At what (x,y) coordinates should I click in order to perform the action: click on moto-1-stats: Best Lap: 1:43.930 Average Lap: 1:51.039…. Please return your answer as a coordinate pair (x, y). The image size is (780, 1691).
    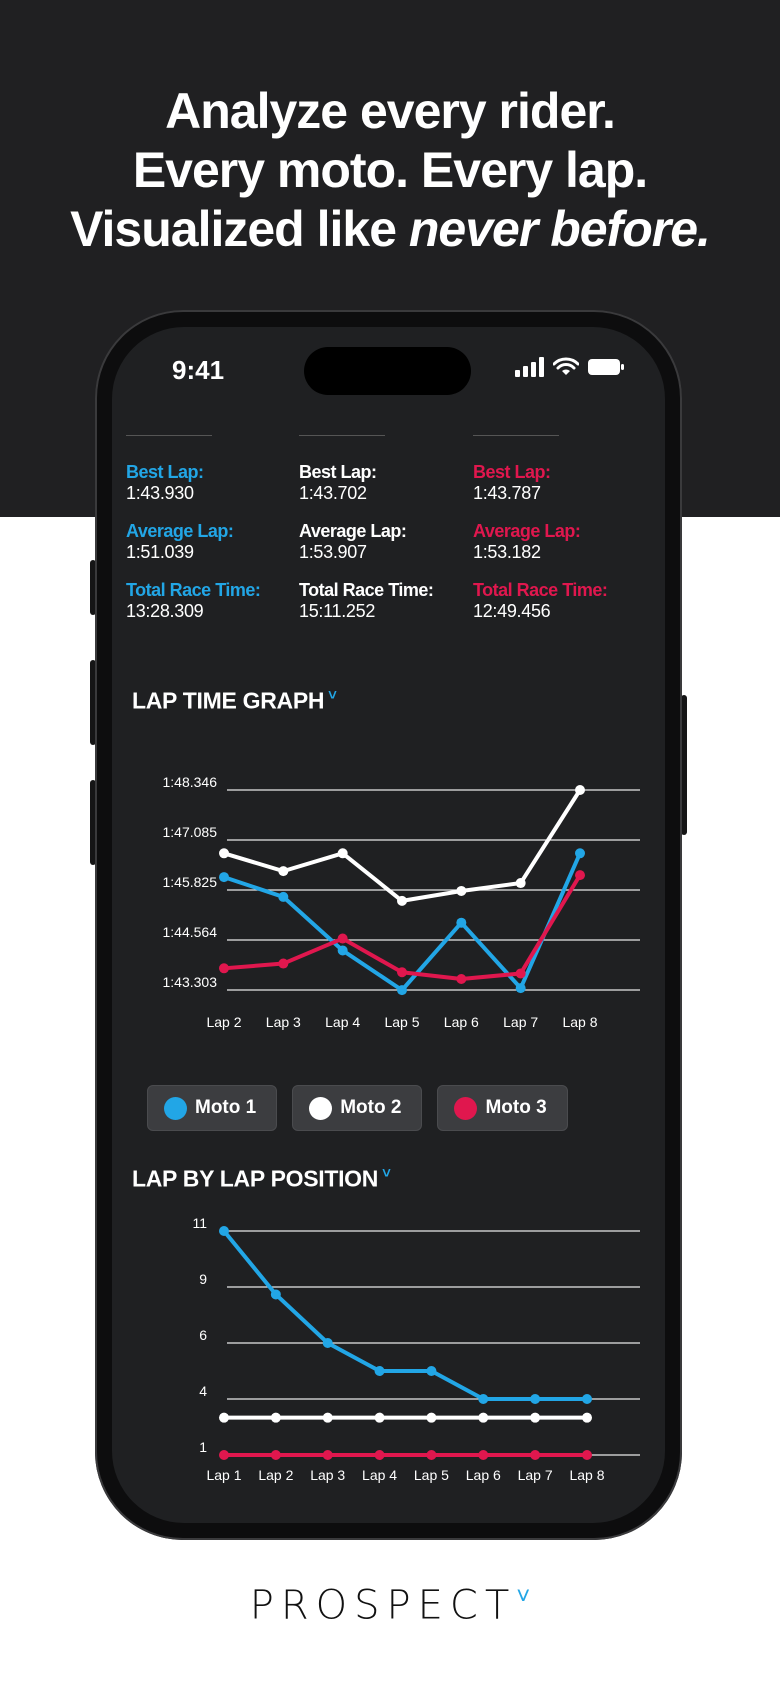
    Looking at the image, I should click on (211, 537).